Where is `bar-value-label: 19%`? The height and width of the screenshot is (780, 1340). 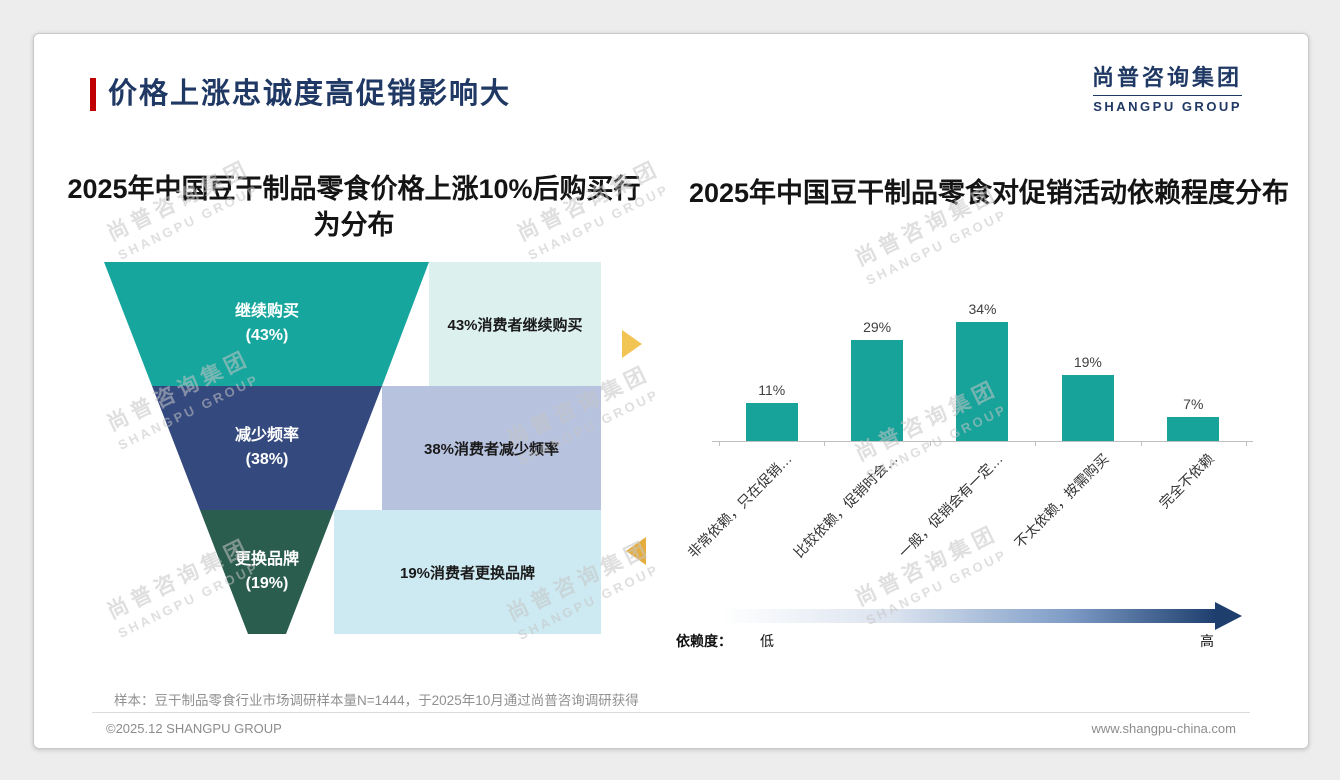
bar-value-label: 19% is located at coordinates (1087, 361).